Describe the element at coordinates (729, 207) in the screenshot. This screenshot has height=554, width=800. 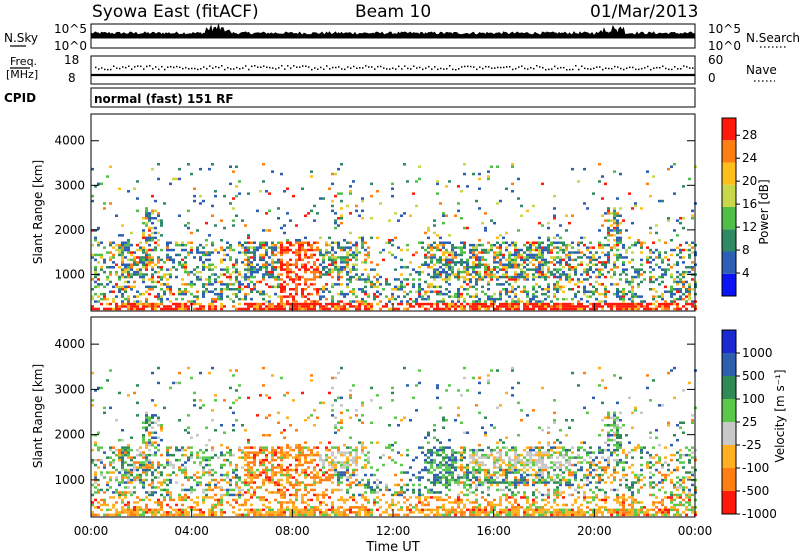
I see `colorbar-frame` at that location.